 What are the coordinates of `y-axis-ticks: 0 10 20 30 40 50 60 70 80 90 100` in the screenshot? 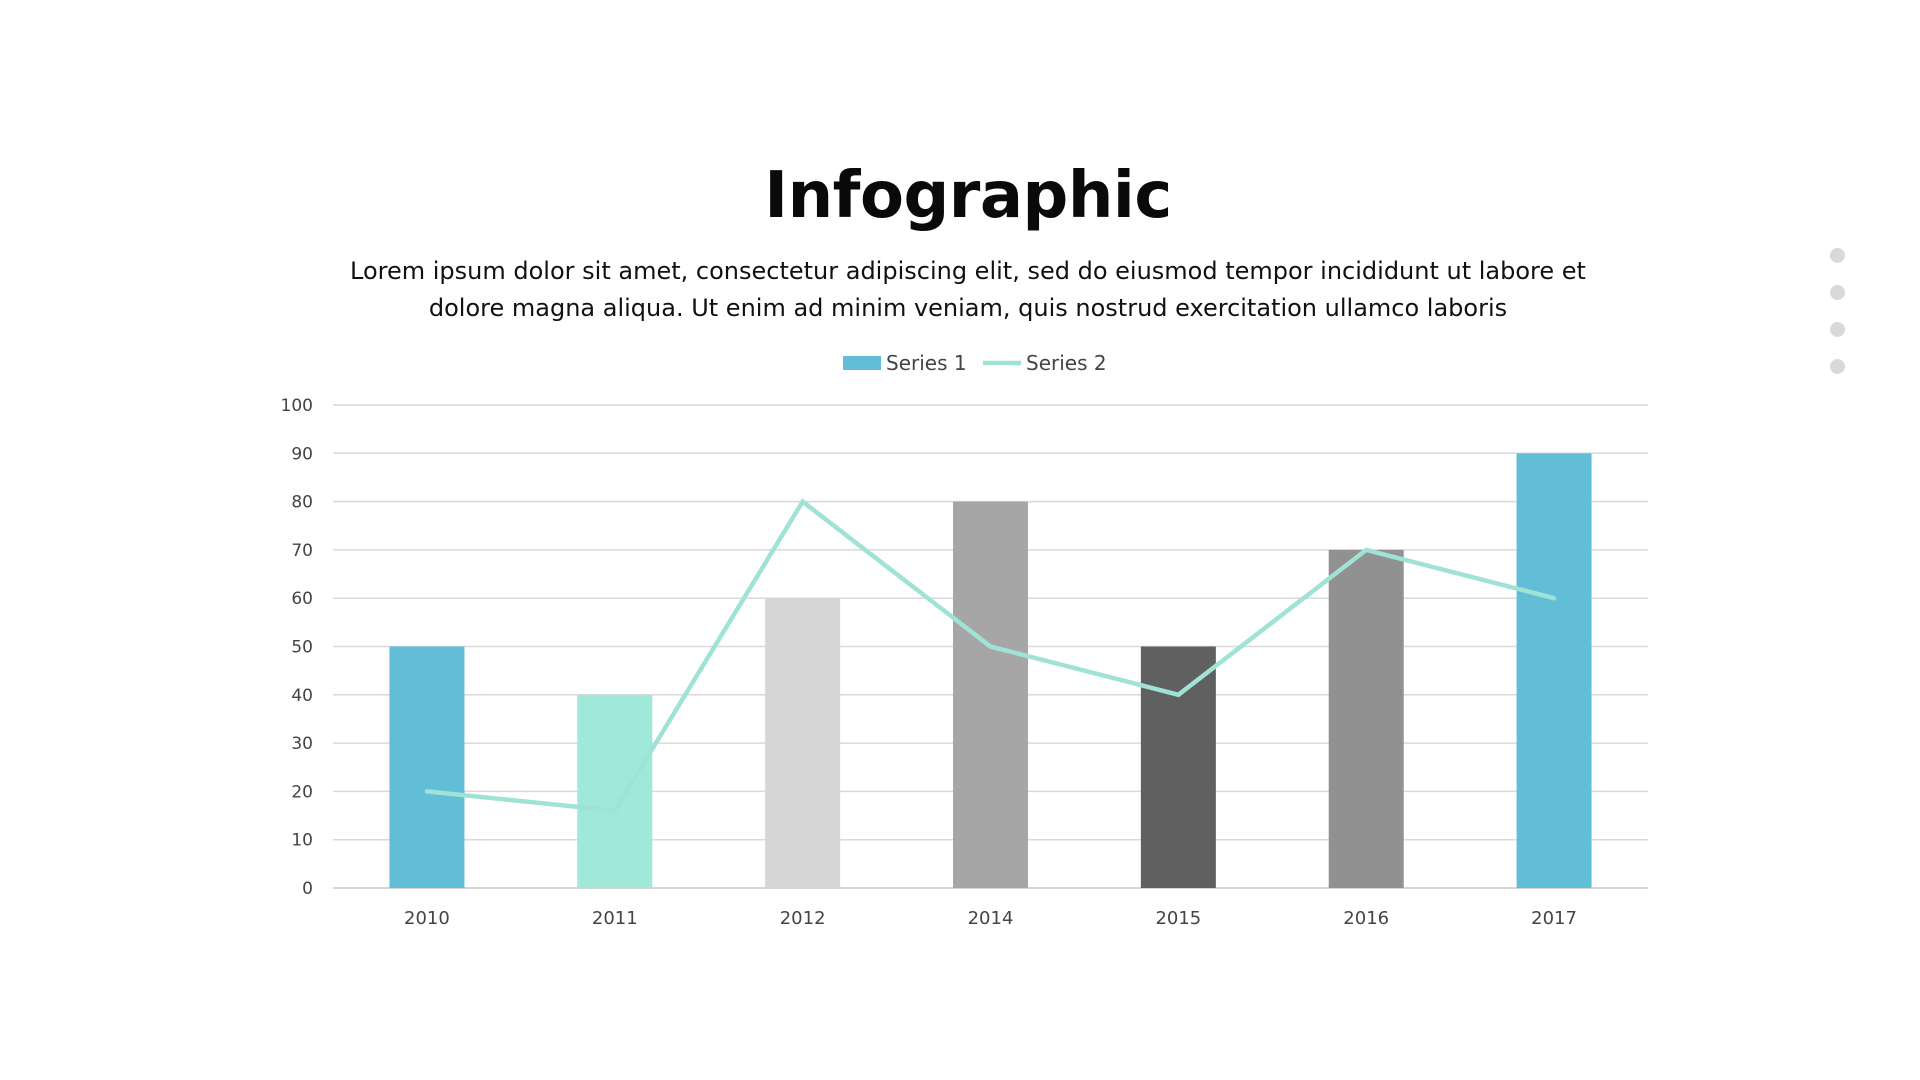 It's located at (297, 647).